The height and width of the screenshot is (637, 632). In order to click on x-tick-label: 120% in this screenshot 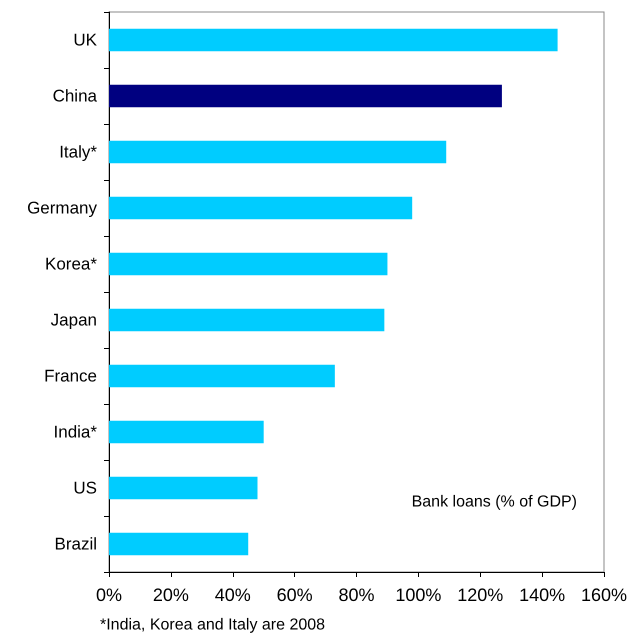, I will do `click(480, 595)`.